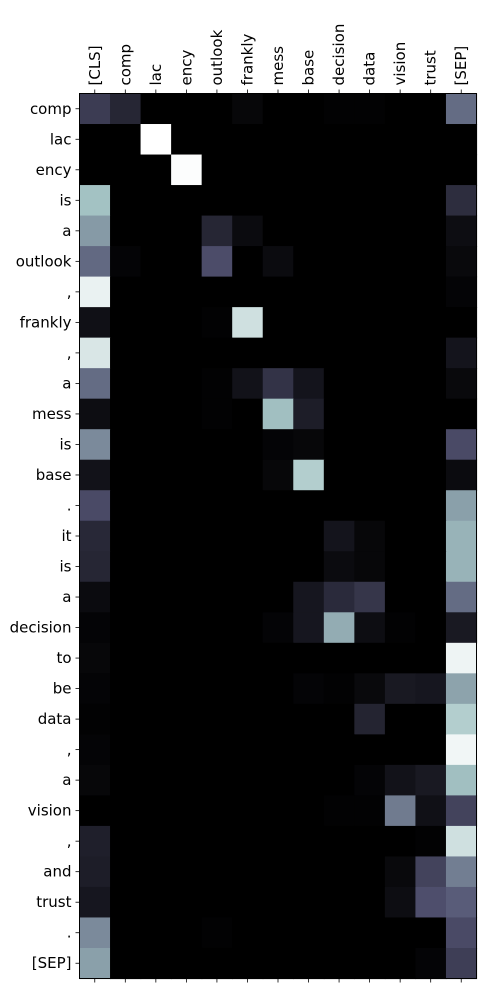  I want to click on y-tick-label: is, so click(66, 200).